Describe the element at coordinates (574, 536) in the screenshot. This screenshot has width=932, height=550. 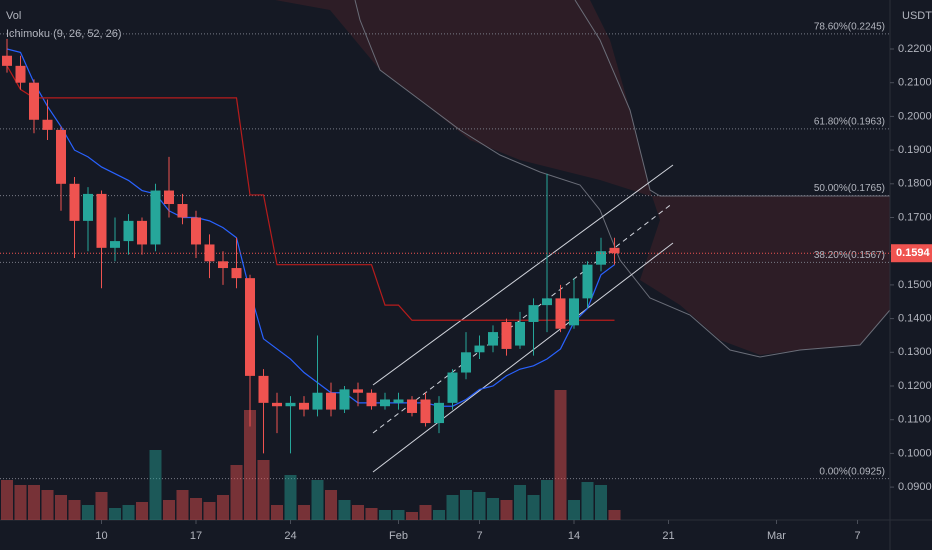
I see `x-tick-label: 14` at that location.